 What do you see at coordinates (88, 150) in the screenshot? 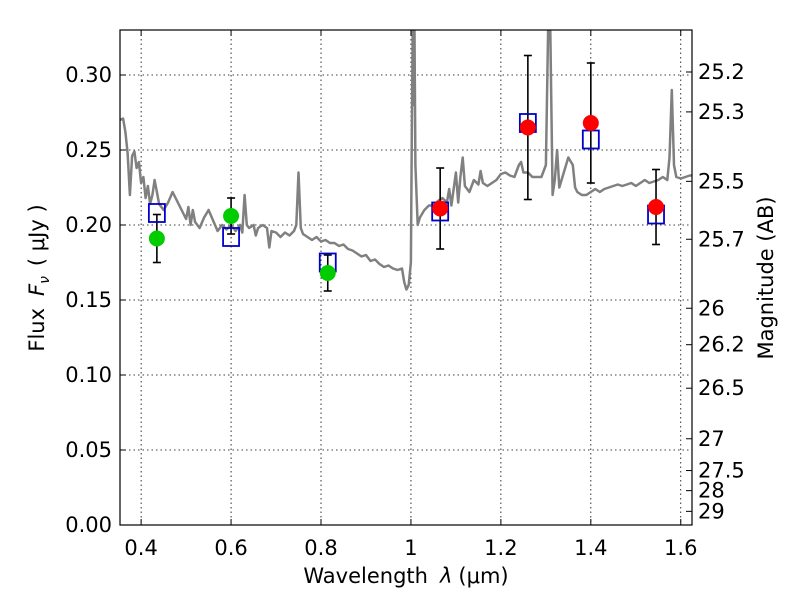
I see `y-tick-label: 0.25` at bounding box center [88, 150].